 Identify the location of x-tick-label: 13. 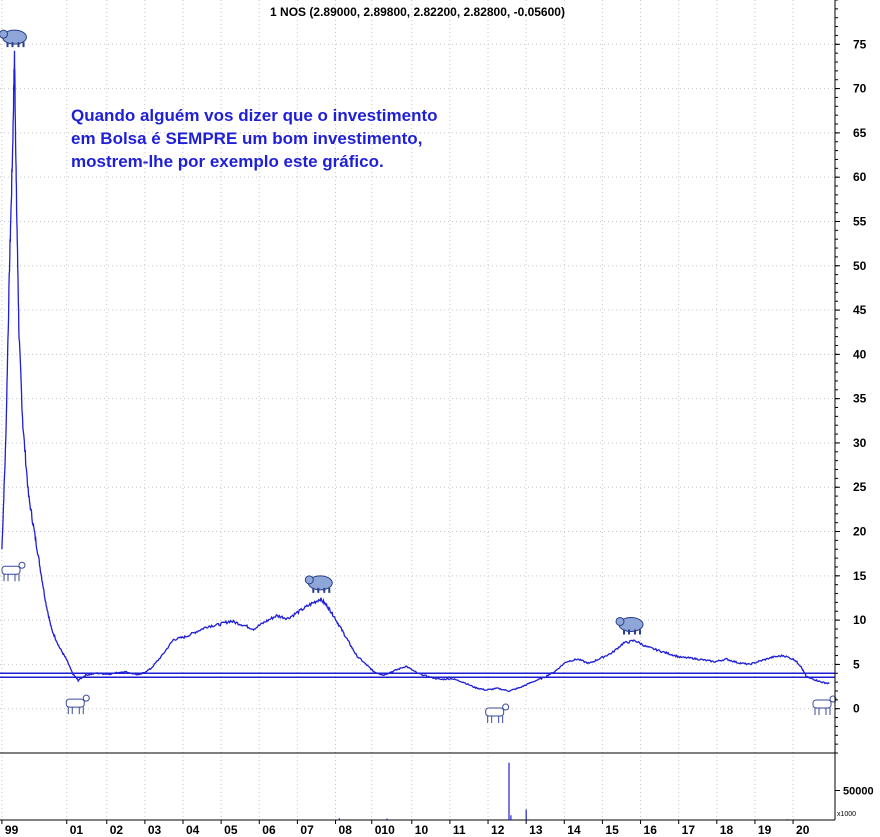
(536, 830).